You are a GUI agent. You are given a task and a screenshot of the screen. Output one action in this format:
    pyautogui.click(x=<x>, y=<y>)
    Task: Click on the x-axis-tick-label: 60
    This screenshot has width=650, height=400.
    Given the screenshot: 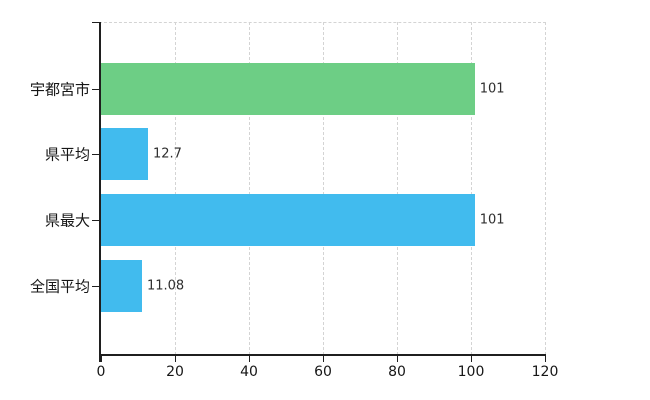 What is the action you would take?
    pyautogui.click(x=323, y=372)
    